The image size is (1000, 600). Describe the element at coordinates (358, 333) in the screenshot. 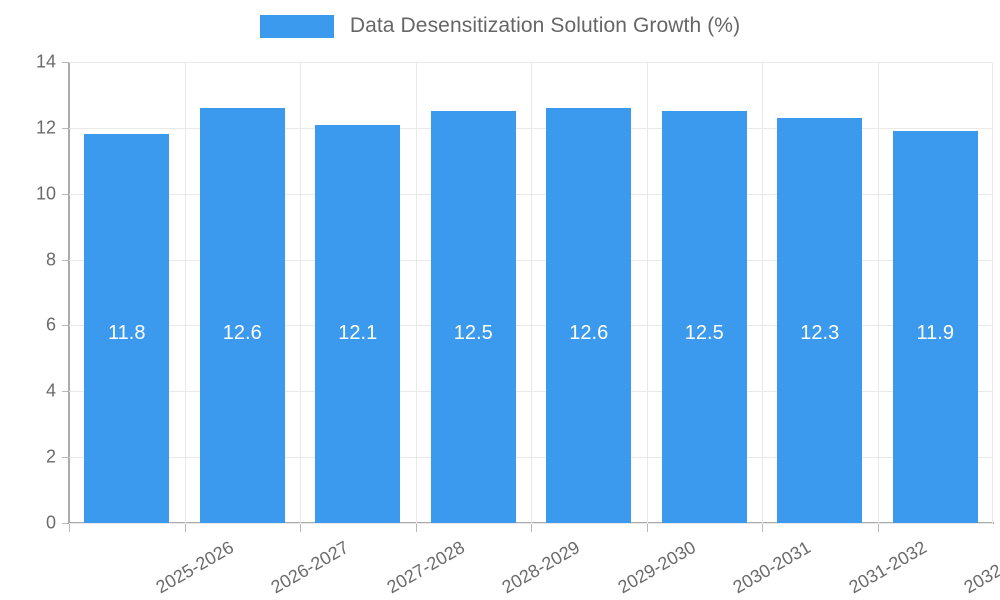

I see `bar-value-label: 12.1` at that location.